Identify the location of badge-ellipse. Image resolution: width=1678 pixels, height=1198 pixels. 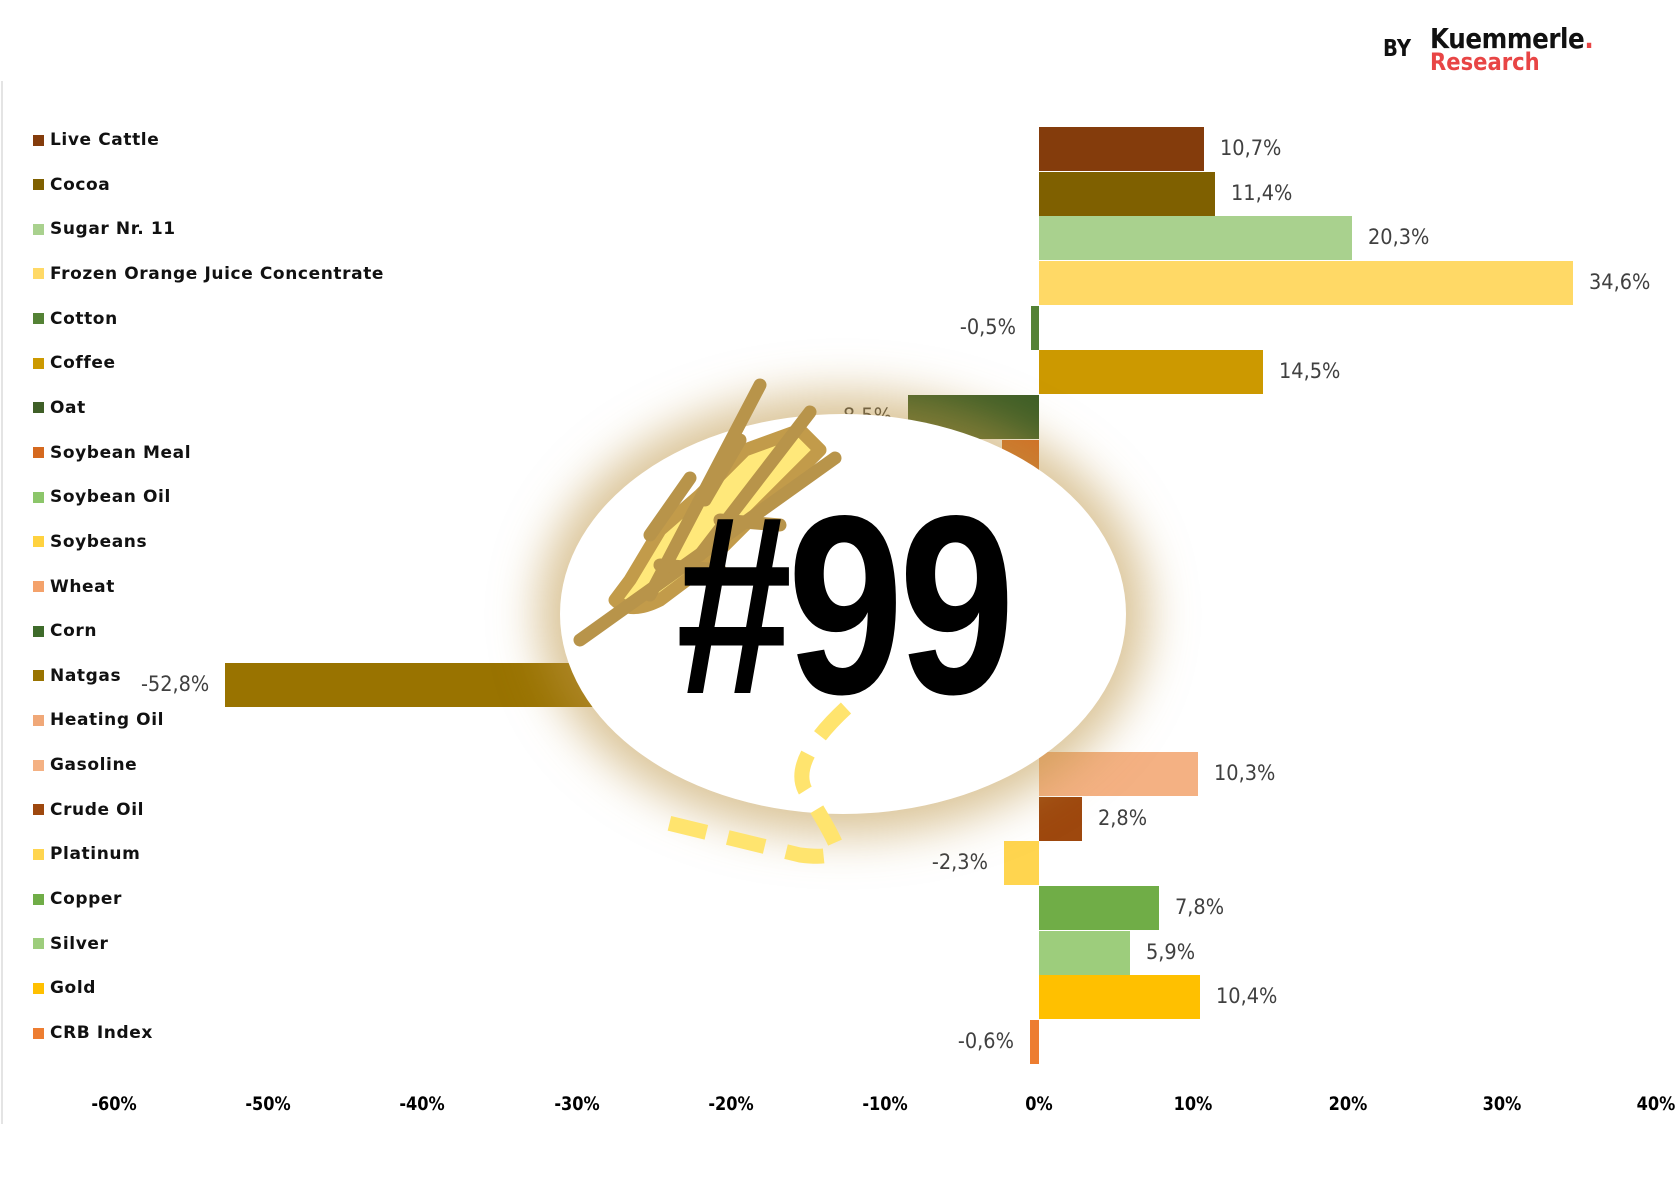
(843, 614).